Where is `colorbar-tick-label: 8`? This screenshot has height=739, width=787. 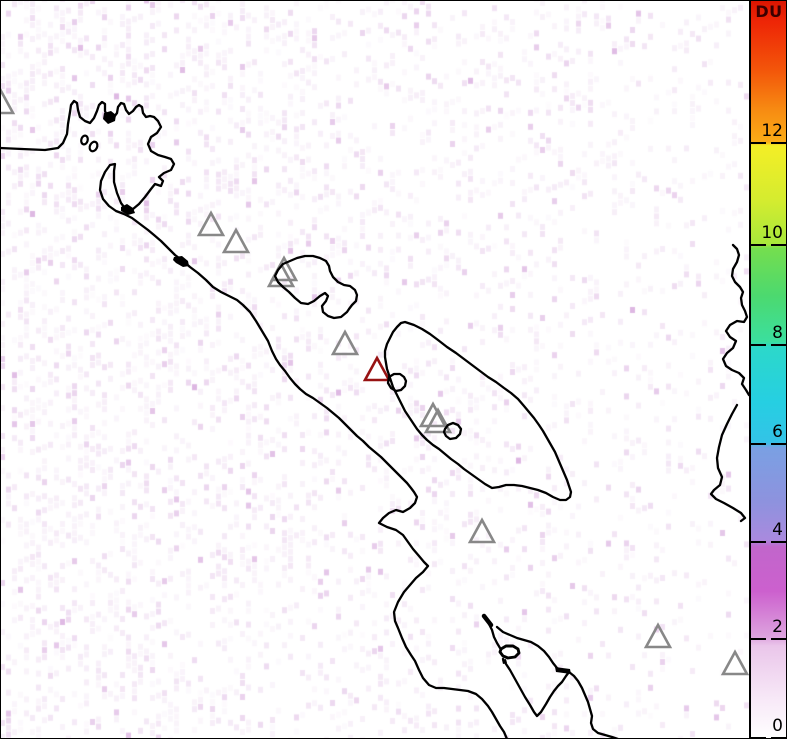
colorbar-tick-label: 8 is located at coordinates (777, 333).